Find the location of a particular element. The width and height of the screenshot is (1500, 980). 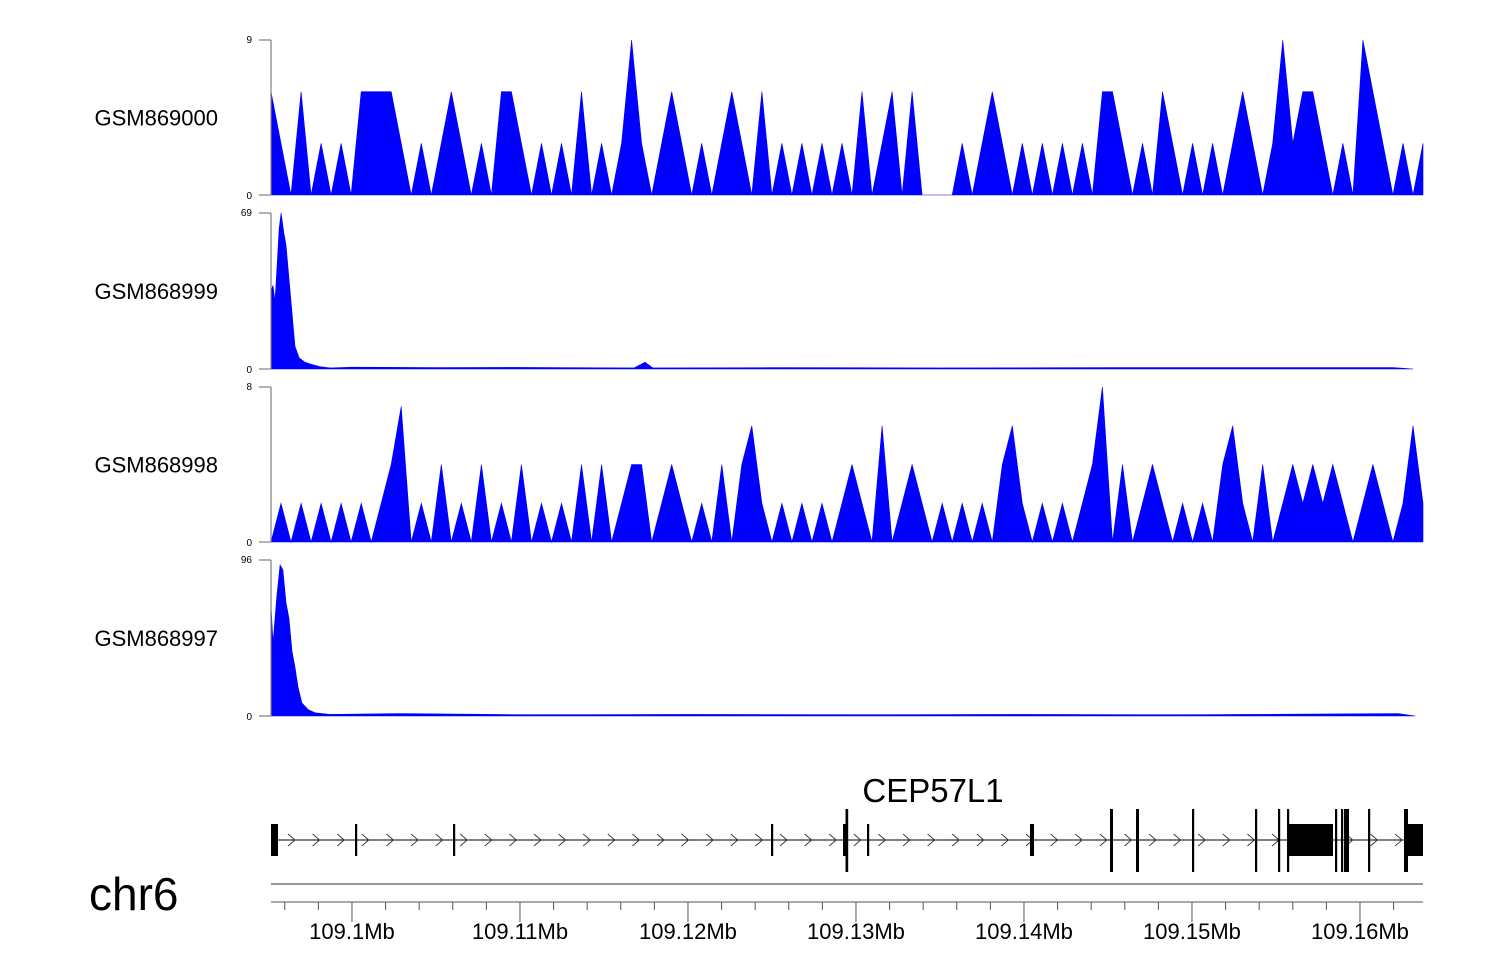

x-tick-label: 109.14Mb is located at coordinates (1024, 931).